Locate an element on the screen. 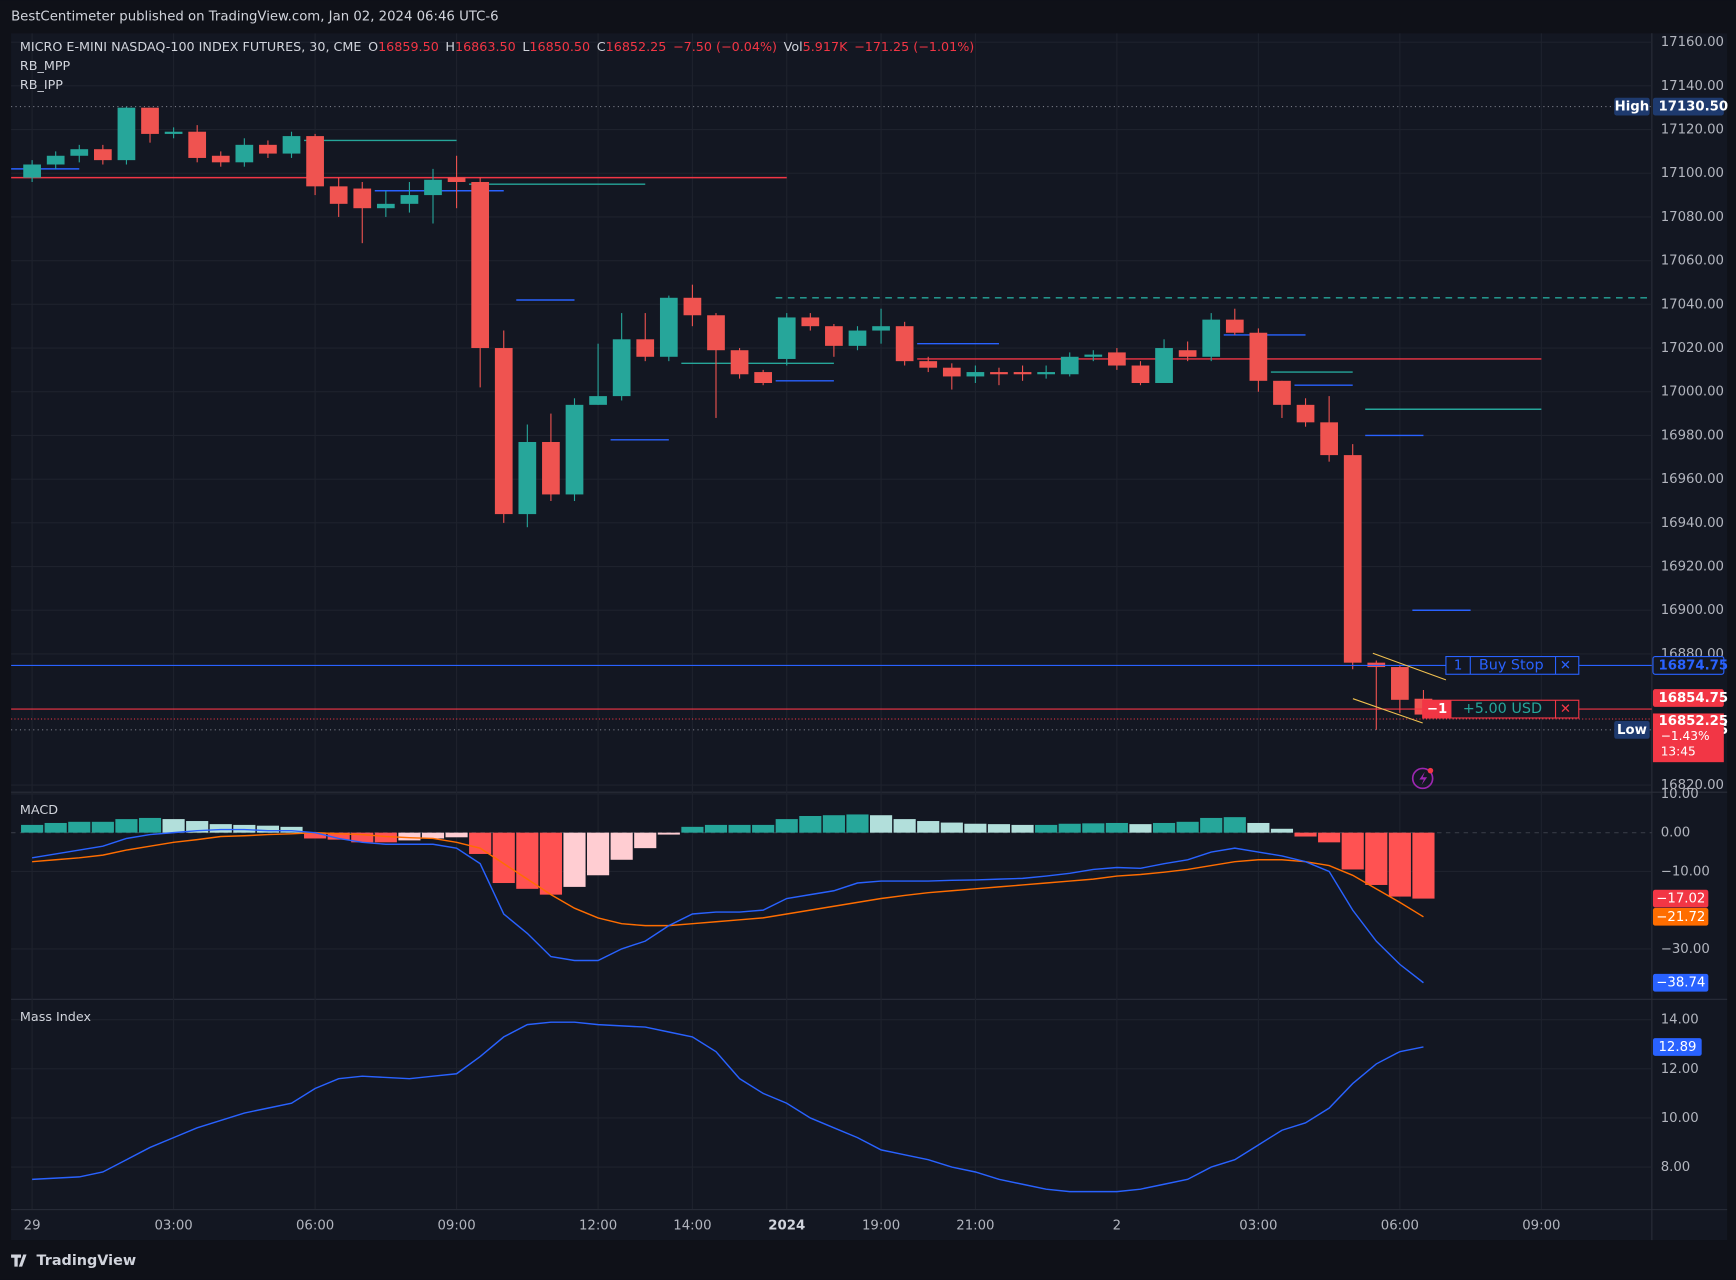  value-tag is located at coordinates (1677, 1047).